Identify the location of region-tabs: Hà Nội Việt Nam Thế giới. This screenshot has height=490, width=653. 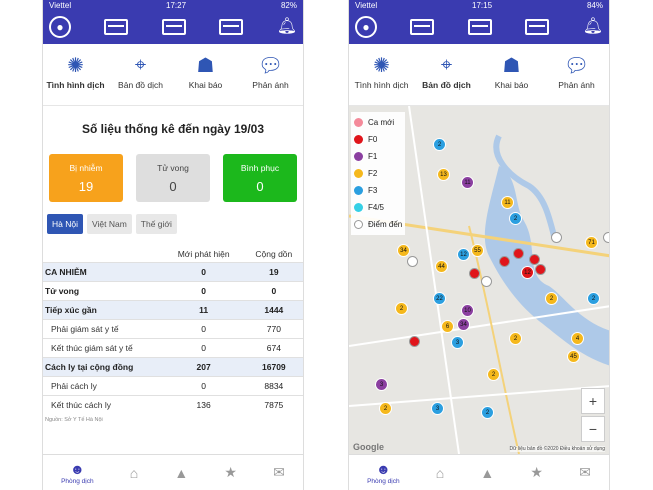
(173, 224).